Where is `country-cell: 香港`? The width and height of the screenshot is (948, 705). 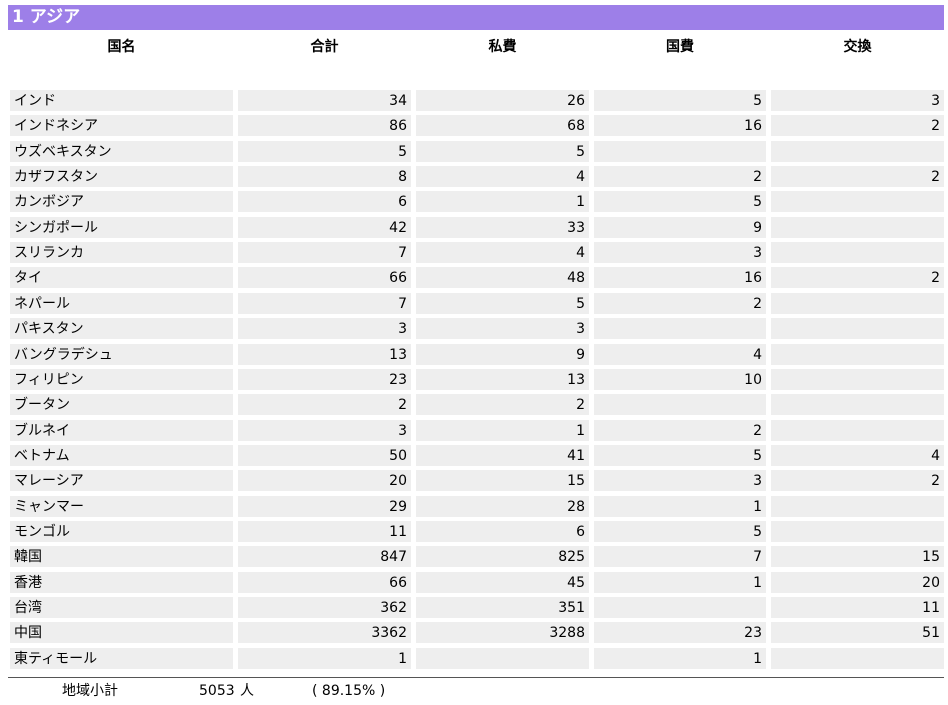 country-cell: 香港 is located at coordinates (121, 582).